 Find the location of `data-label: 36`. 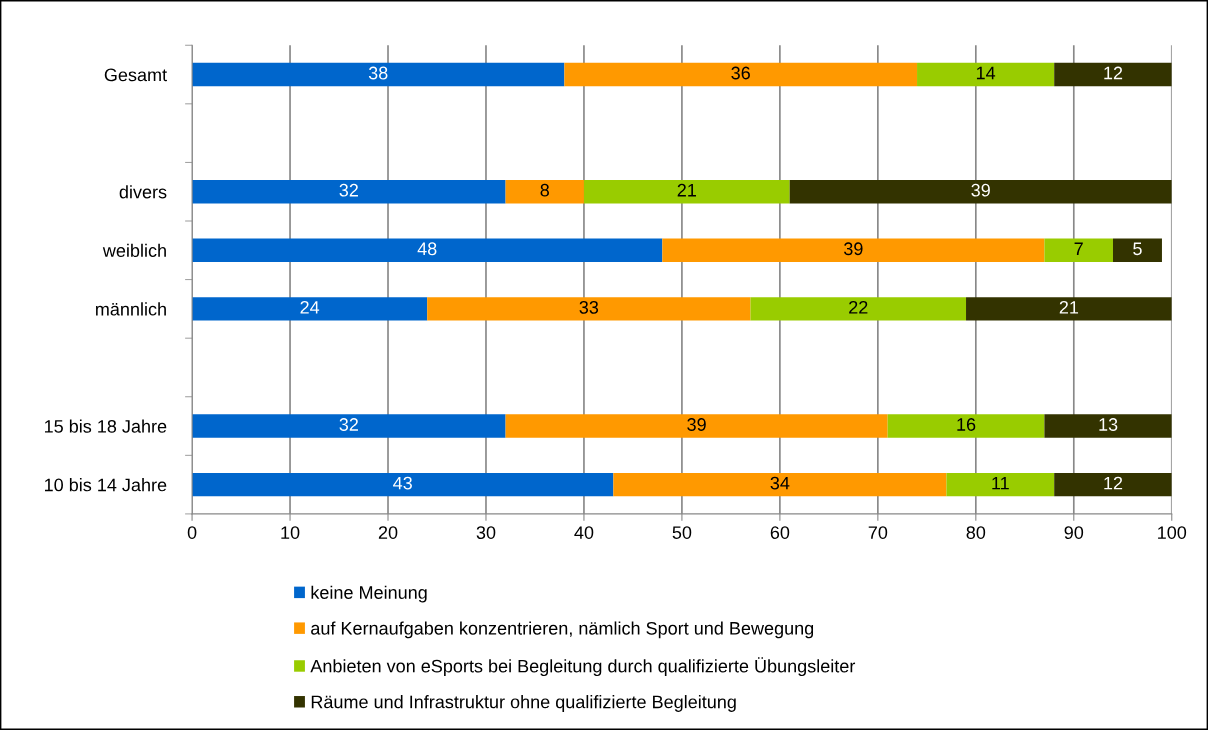

data-label: 36 is located at coordinates (740, 73).